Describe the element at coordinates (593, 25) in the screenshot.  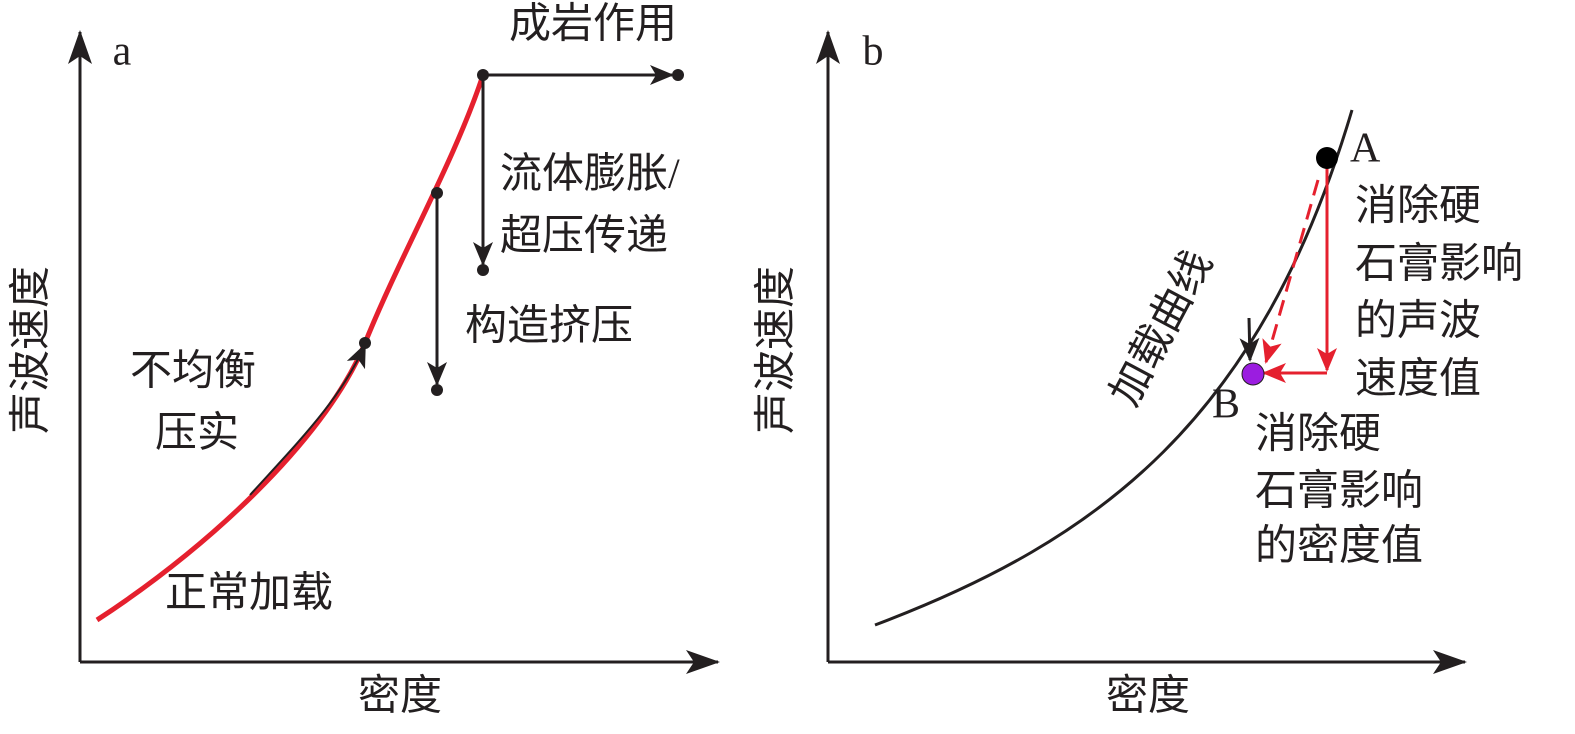
I see `annotation: 成岩作用` at that location.